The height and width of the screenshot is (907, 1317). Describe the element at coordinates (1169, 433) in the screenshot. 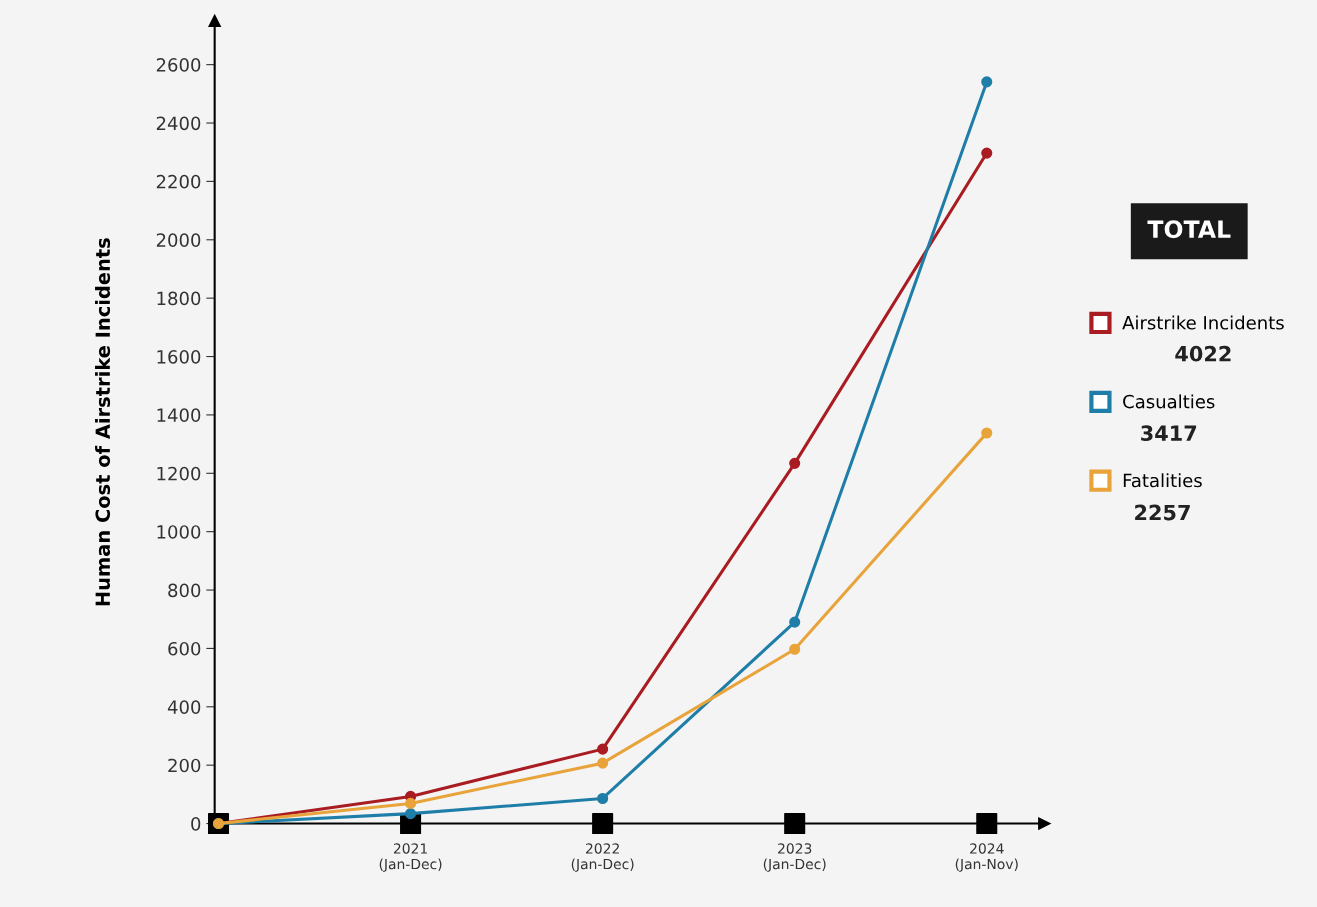

I see `text: 3417` at that location.